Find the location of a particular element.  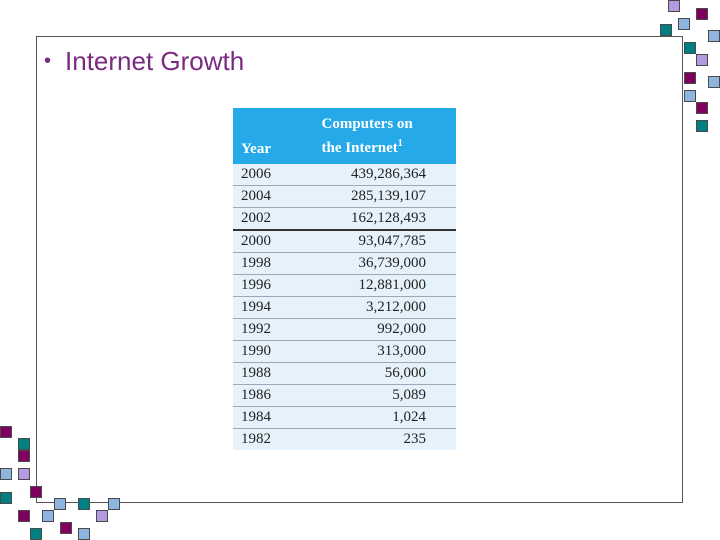

table-row: 1994 3,212,000 is located at coordinates (344, 307).